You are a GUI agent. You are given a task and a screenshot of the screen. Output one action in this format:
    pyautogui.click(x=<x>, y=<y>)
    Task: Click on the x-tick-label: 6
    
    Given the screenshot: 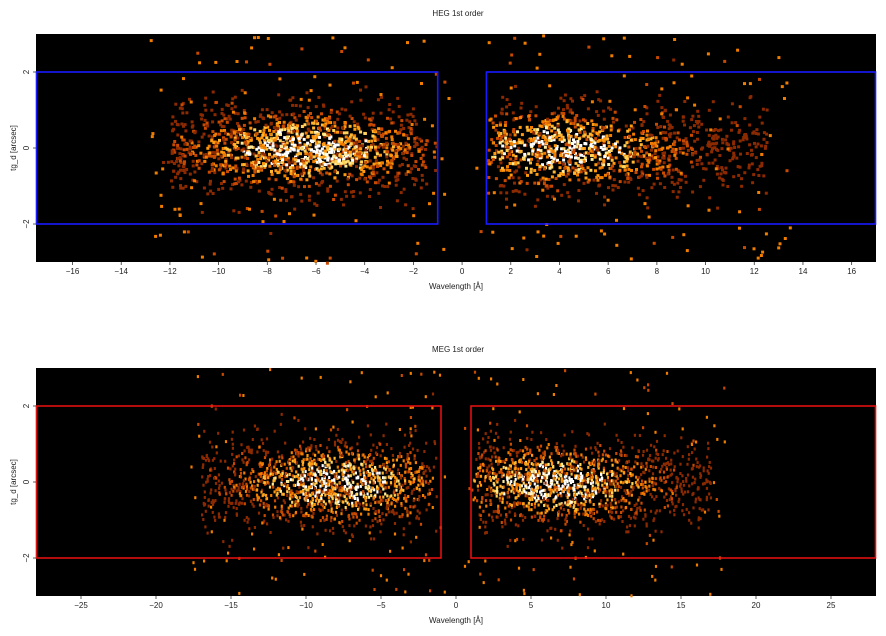 What is the action you would take?
    pyautogui.click(x=608, y=271)
    